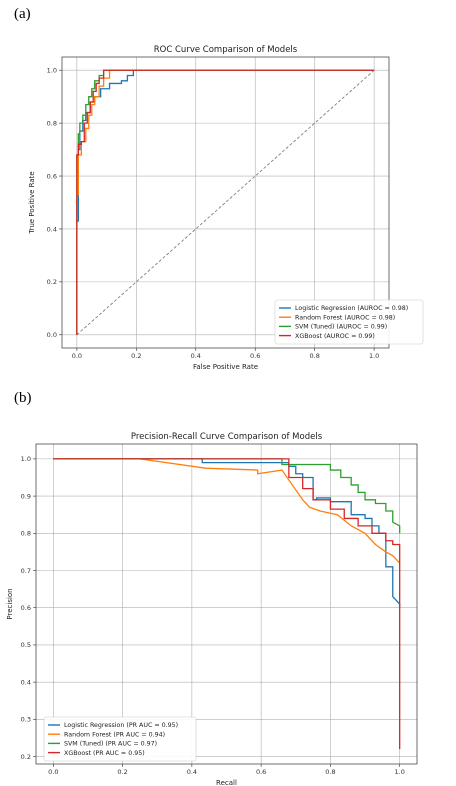 This screenshot has height=786, width=456. I want to click on y-tick-label: 0.3, so click(26, 720).